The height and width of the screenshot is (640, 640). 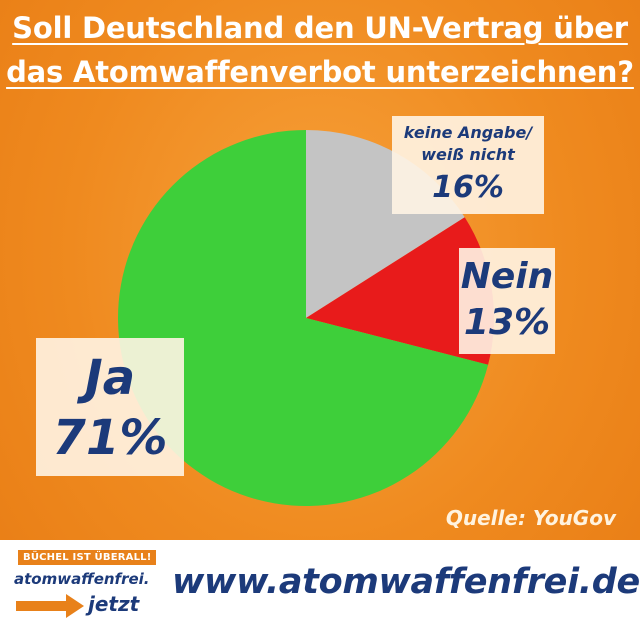 What do you see at coordinates (406, 582) in the screenshot?
I see `website-link: www.atomwaffenfrei.de` at bounding box center [406, 582].